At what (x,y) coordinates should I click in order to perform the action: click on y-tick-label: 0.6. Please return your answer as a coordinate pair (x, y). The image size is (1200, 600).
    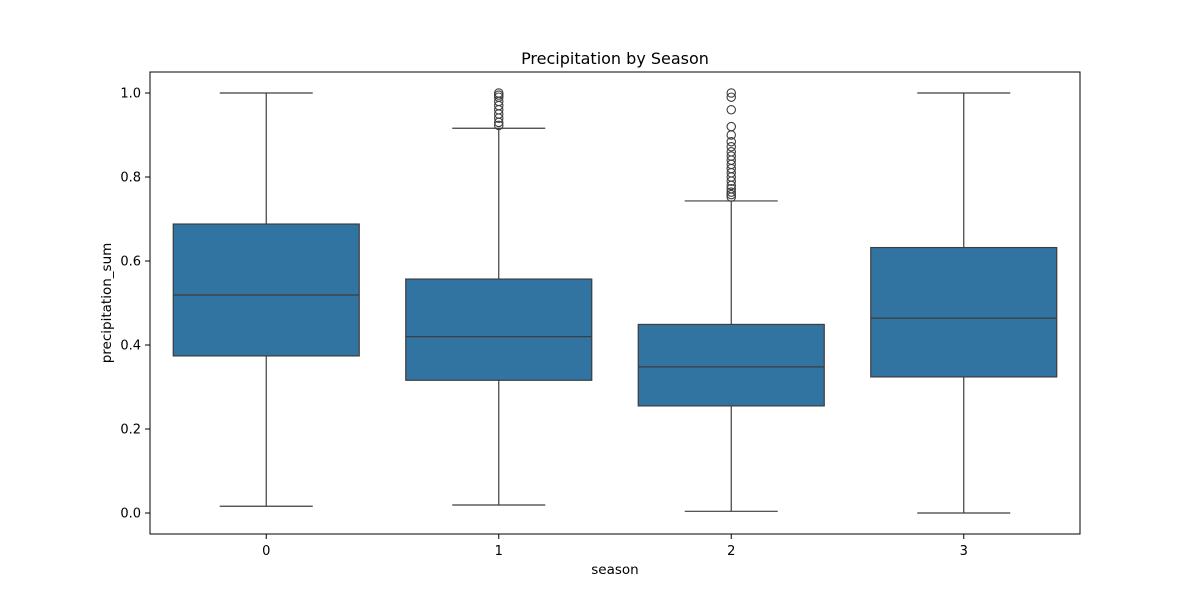
    Looking at the image, I should click on (130, 262).